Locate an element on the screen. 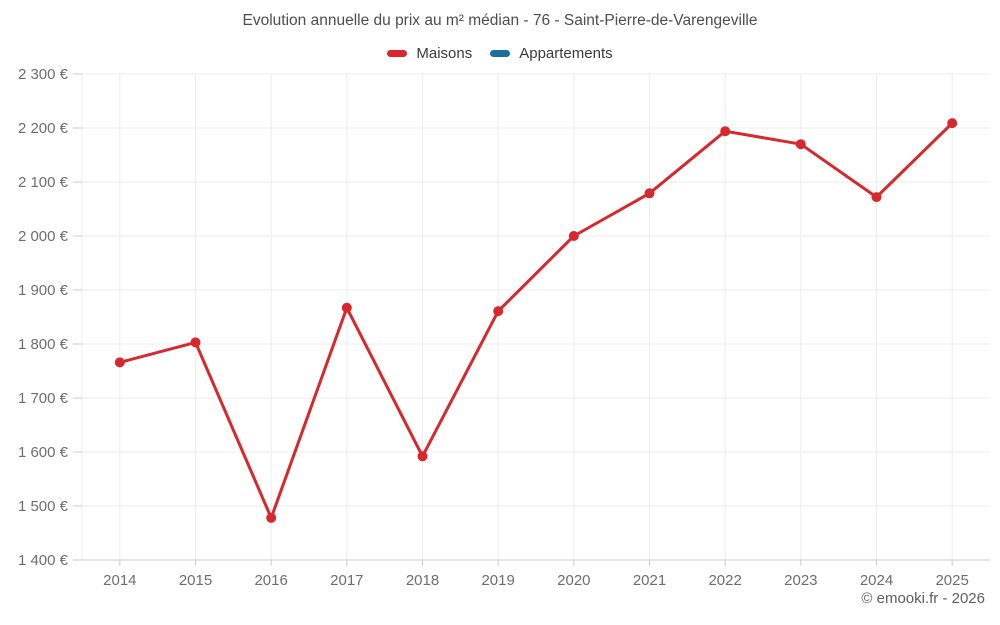  x-axis-label-2015: 2015 is located at coordinates (195, 580).